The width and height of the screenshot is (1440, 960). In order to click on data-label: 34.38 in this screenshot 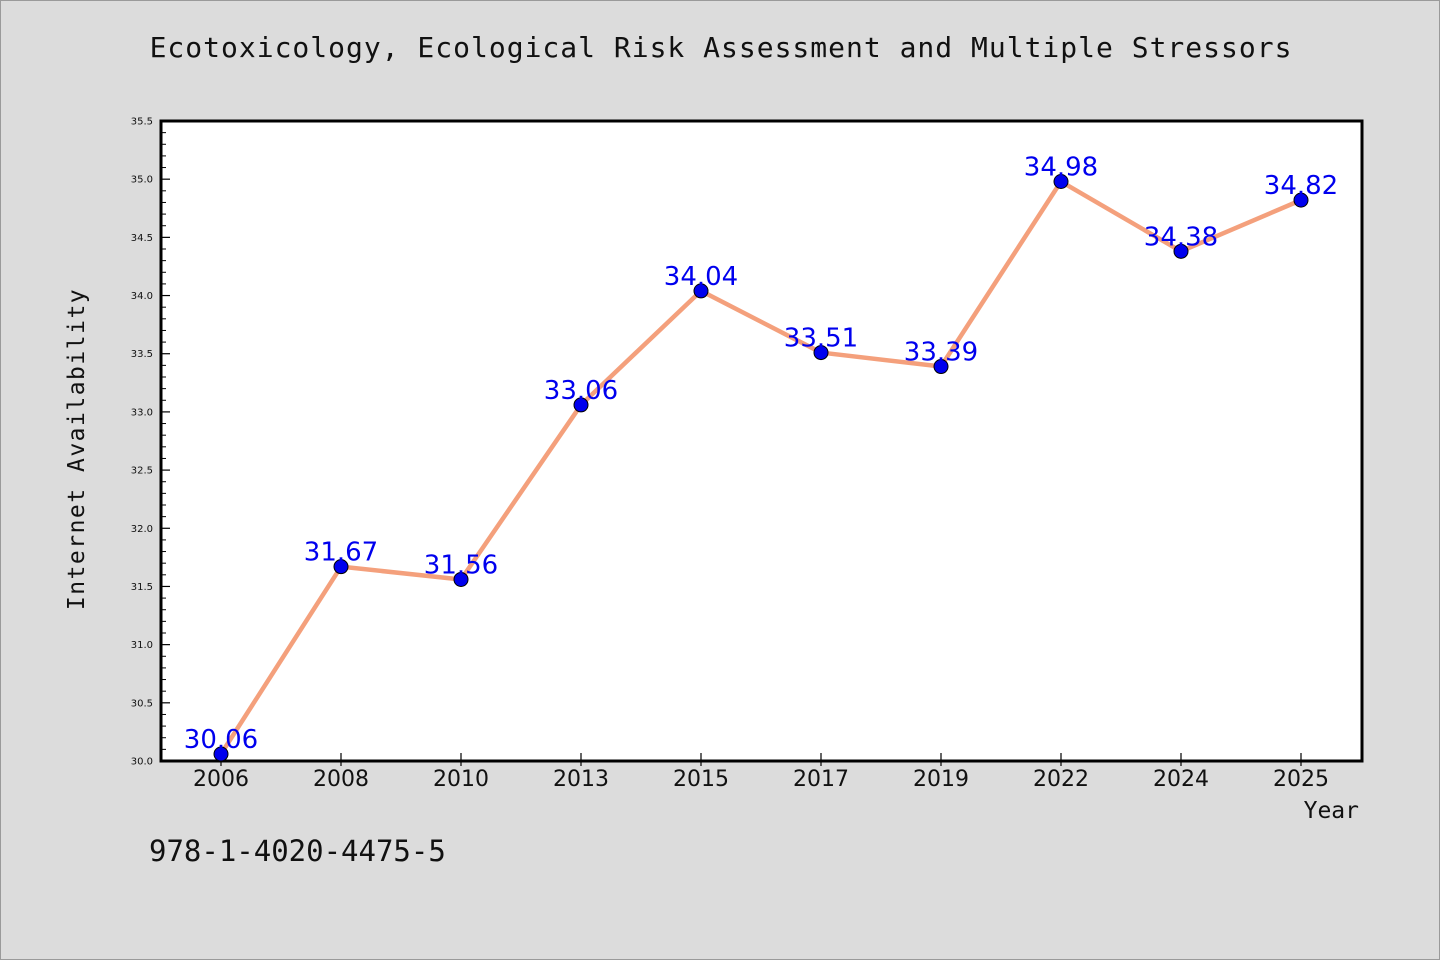, I will do `click(1181, 237)`.